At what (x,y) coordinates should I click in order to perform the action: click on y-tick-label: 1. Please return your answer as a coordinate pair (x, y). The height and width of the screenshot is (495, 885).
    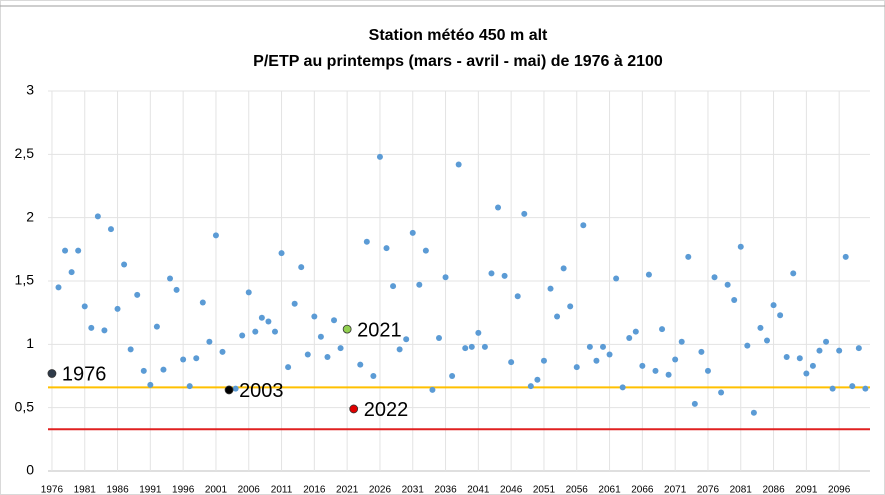
    Looking at the image, I should click on (30, 343).